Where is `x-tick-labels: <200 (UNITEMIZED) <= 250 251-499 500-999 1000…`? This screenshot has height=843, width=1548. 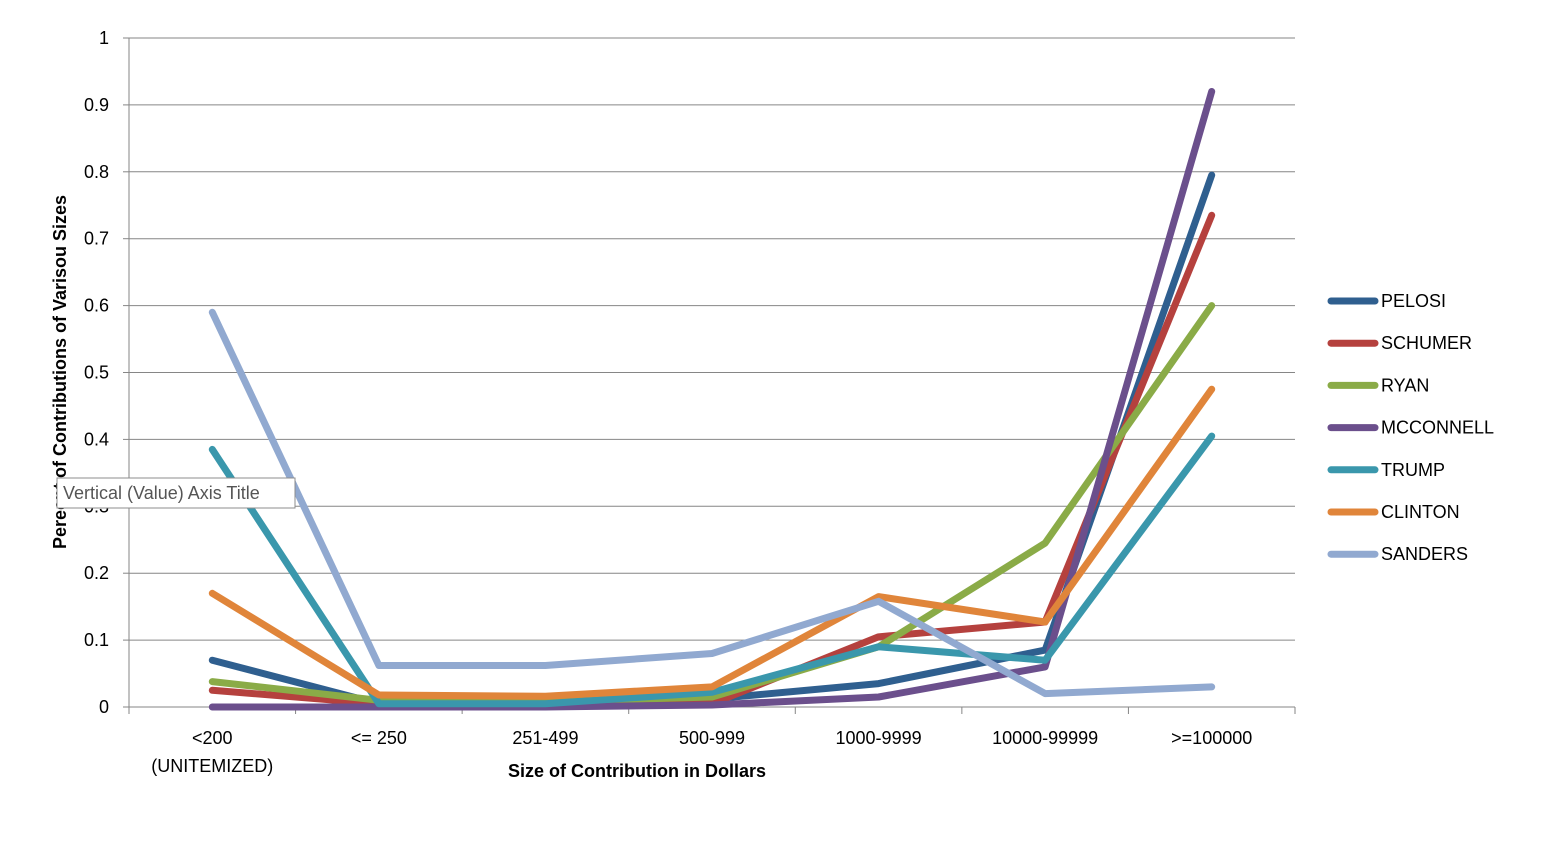
x-tick-labels: <200 (UNITEMIZED) <= 250 251-499 500-999 1000… is located at coordinates (701, 752).